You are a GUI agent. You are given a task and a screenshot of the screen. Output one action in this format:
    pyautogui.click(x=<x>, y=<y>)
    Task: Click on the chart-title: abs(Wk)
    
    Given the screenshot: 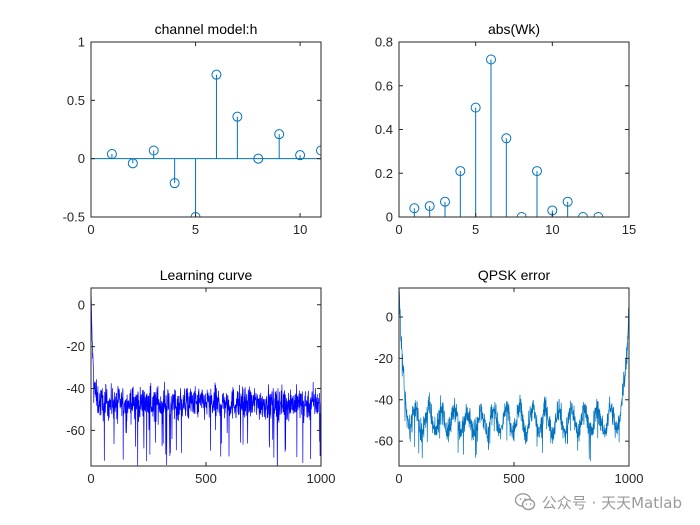 What is the action you would take?
    pyautogui.click(x=514, y=29)
    